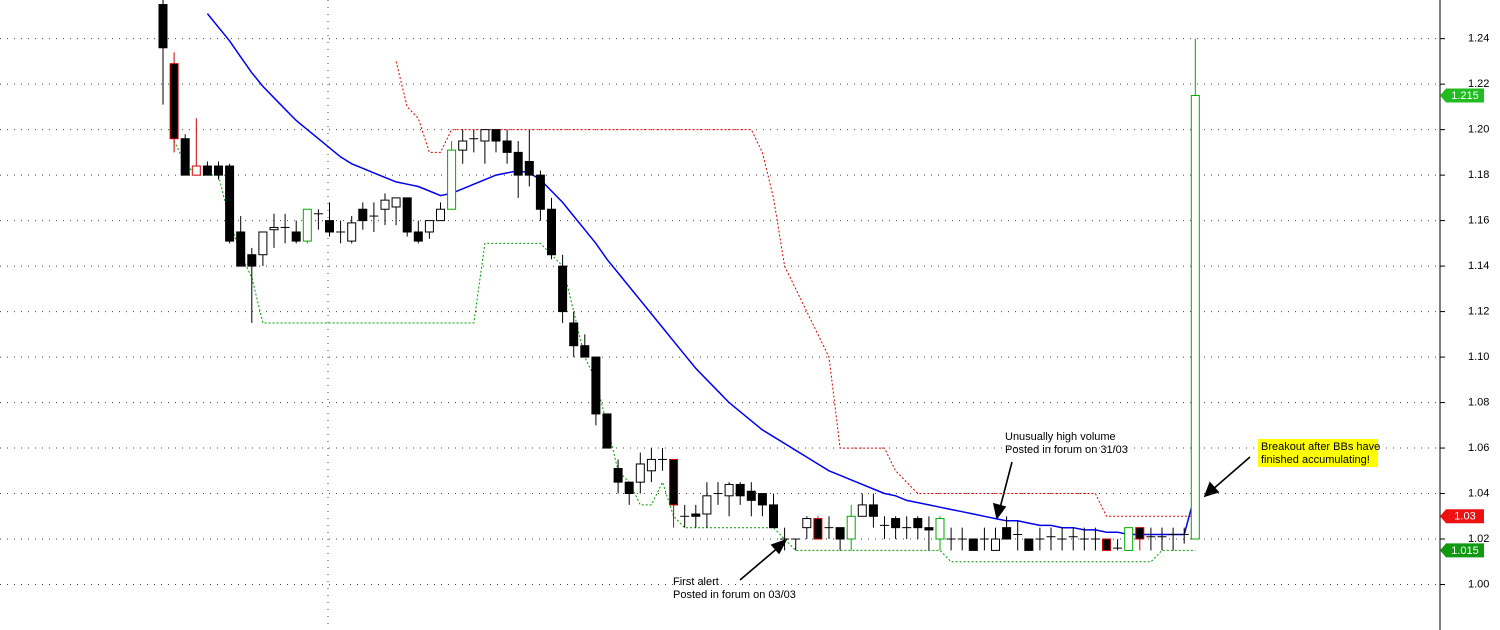 The image size is (1500, 630). I want to click on y-tick-label: 1.00, so click(1478, 584).